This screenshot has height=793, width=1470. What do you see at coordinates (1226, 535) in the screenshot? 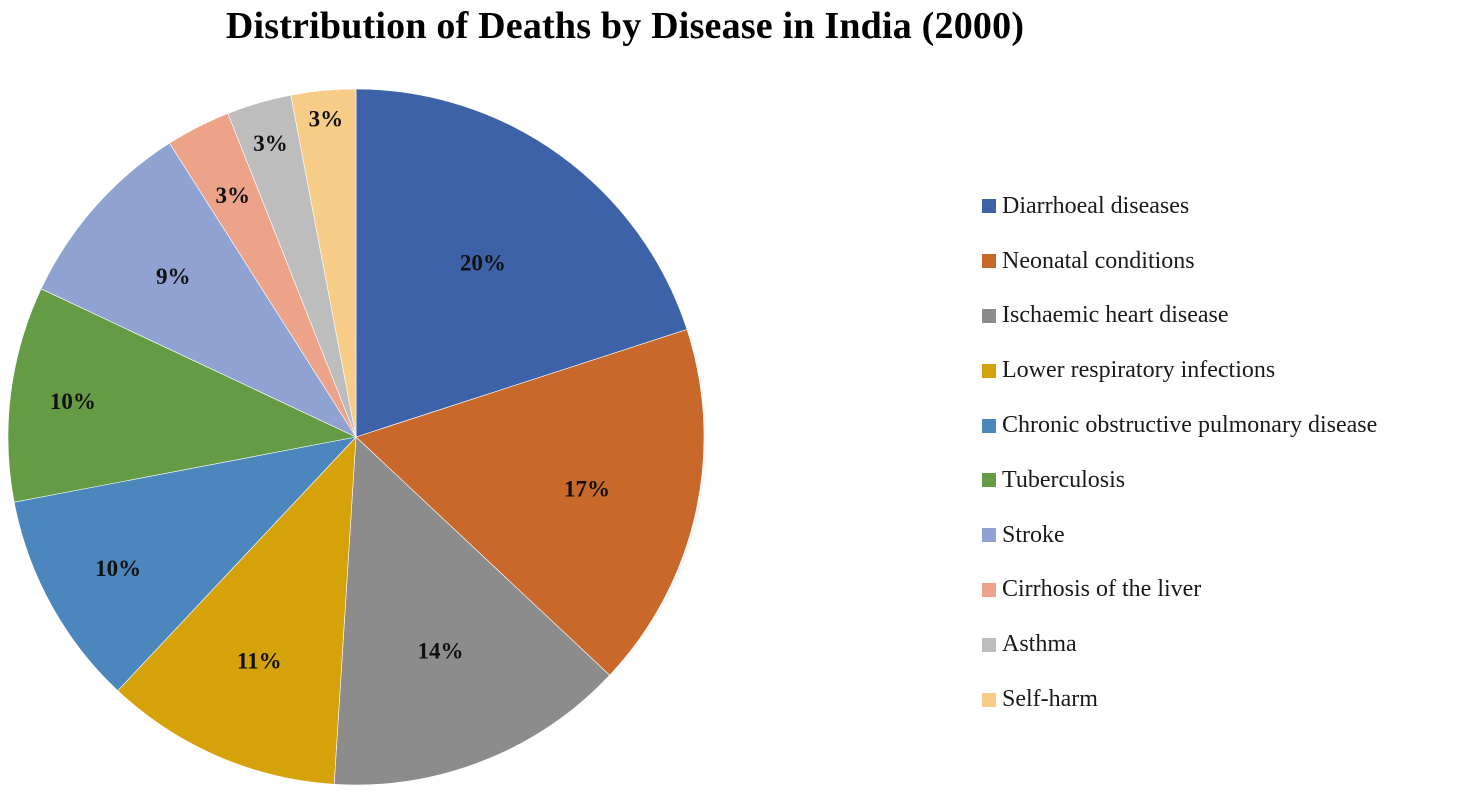
I see `legend-item-stroke: Stroke` at bounding box center [1226, 535].